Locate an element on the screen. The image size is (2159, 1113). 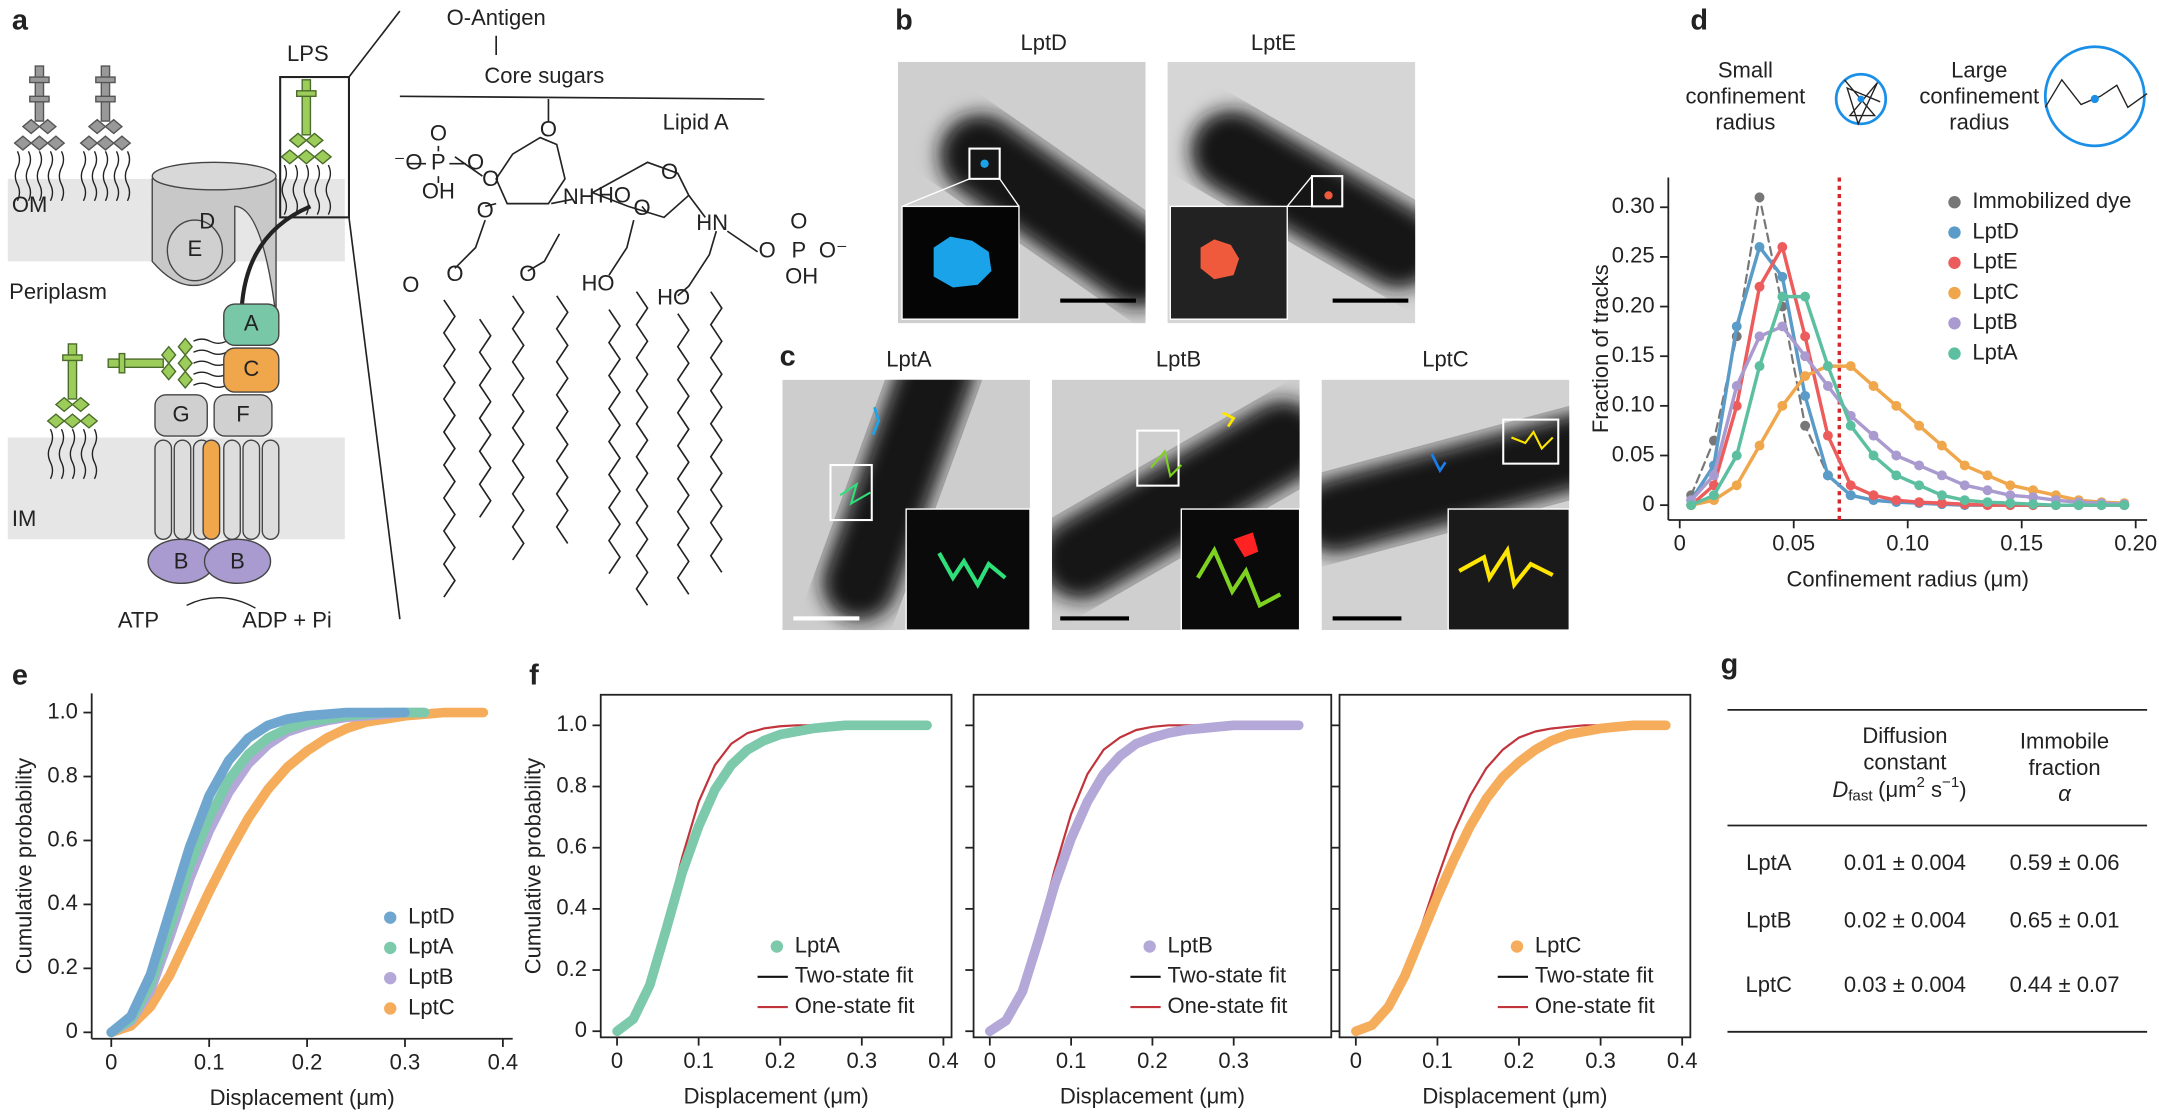
table-cell: LptA is located at coordinates (1769, 862).